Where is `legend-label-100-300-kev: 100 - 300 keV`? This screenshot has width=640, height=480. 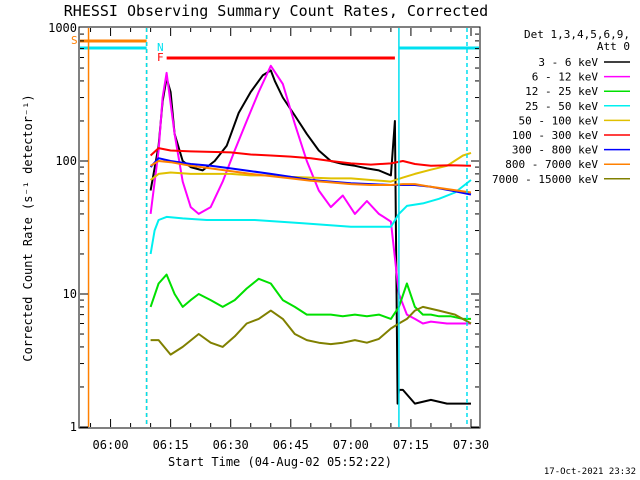
legend-label-100-300-kev: 100 - 300 keV is located at coordinates (555, 135).